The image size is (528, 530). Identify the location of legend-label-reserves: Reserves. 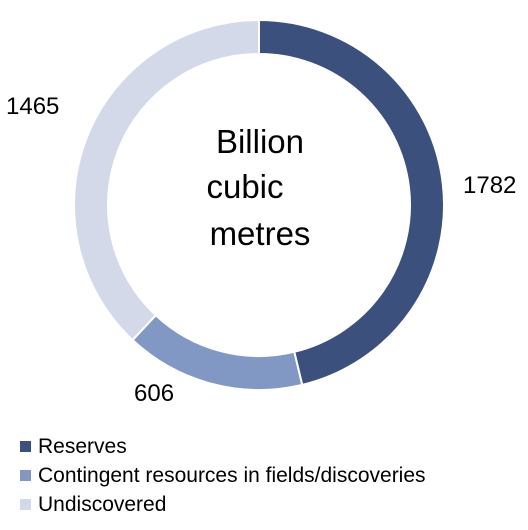
(82, 446).